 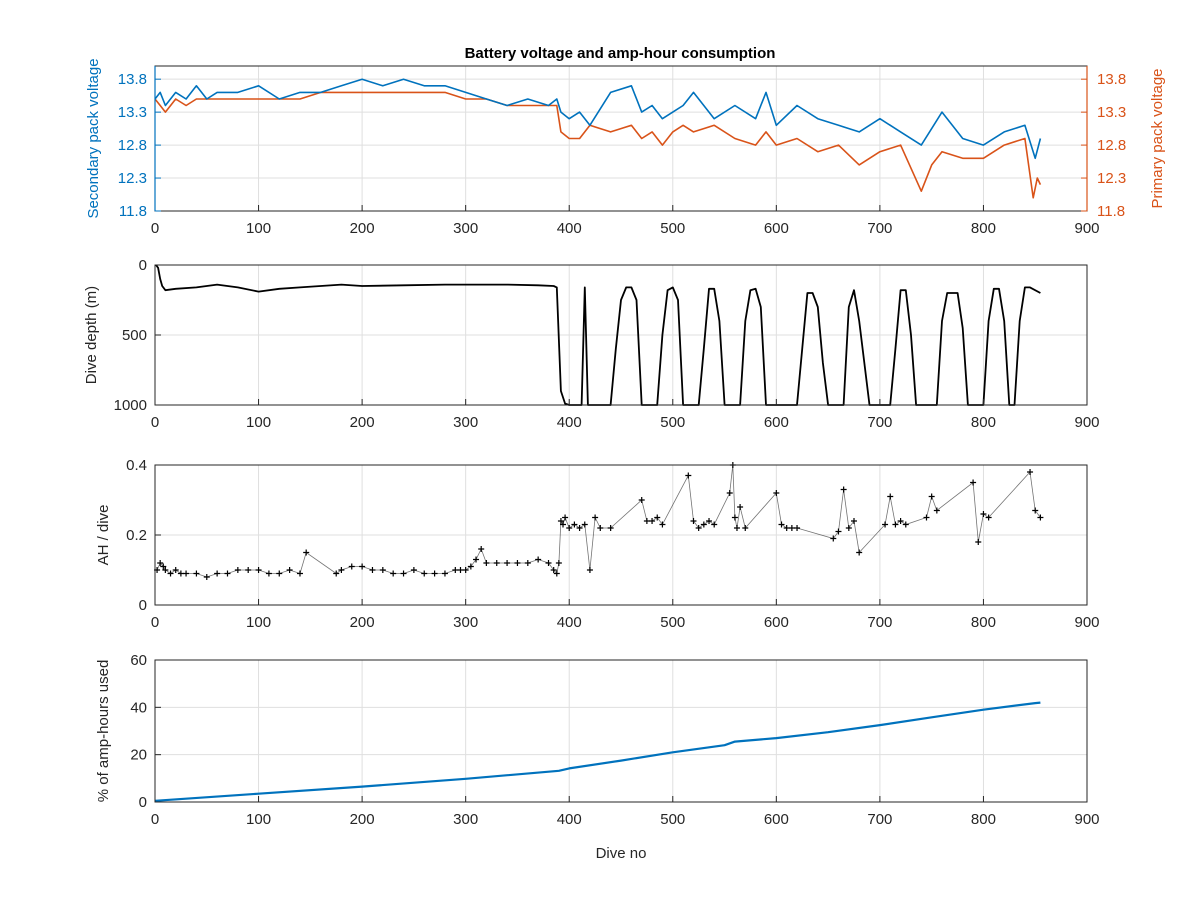 I want to click on chart-title: Battery voltage and amp-hour consumption, so click(x=620, y=53).